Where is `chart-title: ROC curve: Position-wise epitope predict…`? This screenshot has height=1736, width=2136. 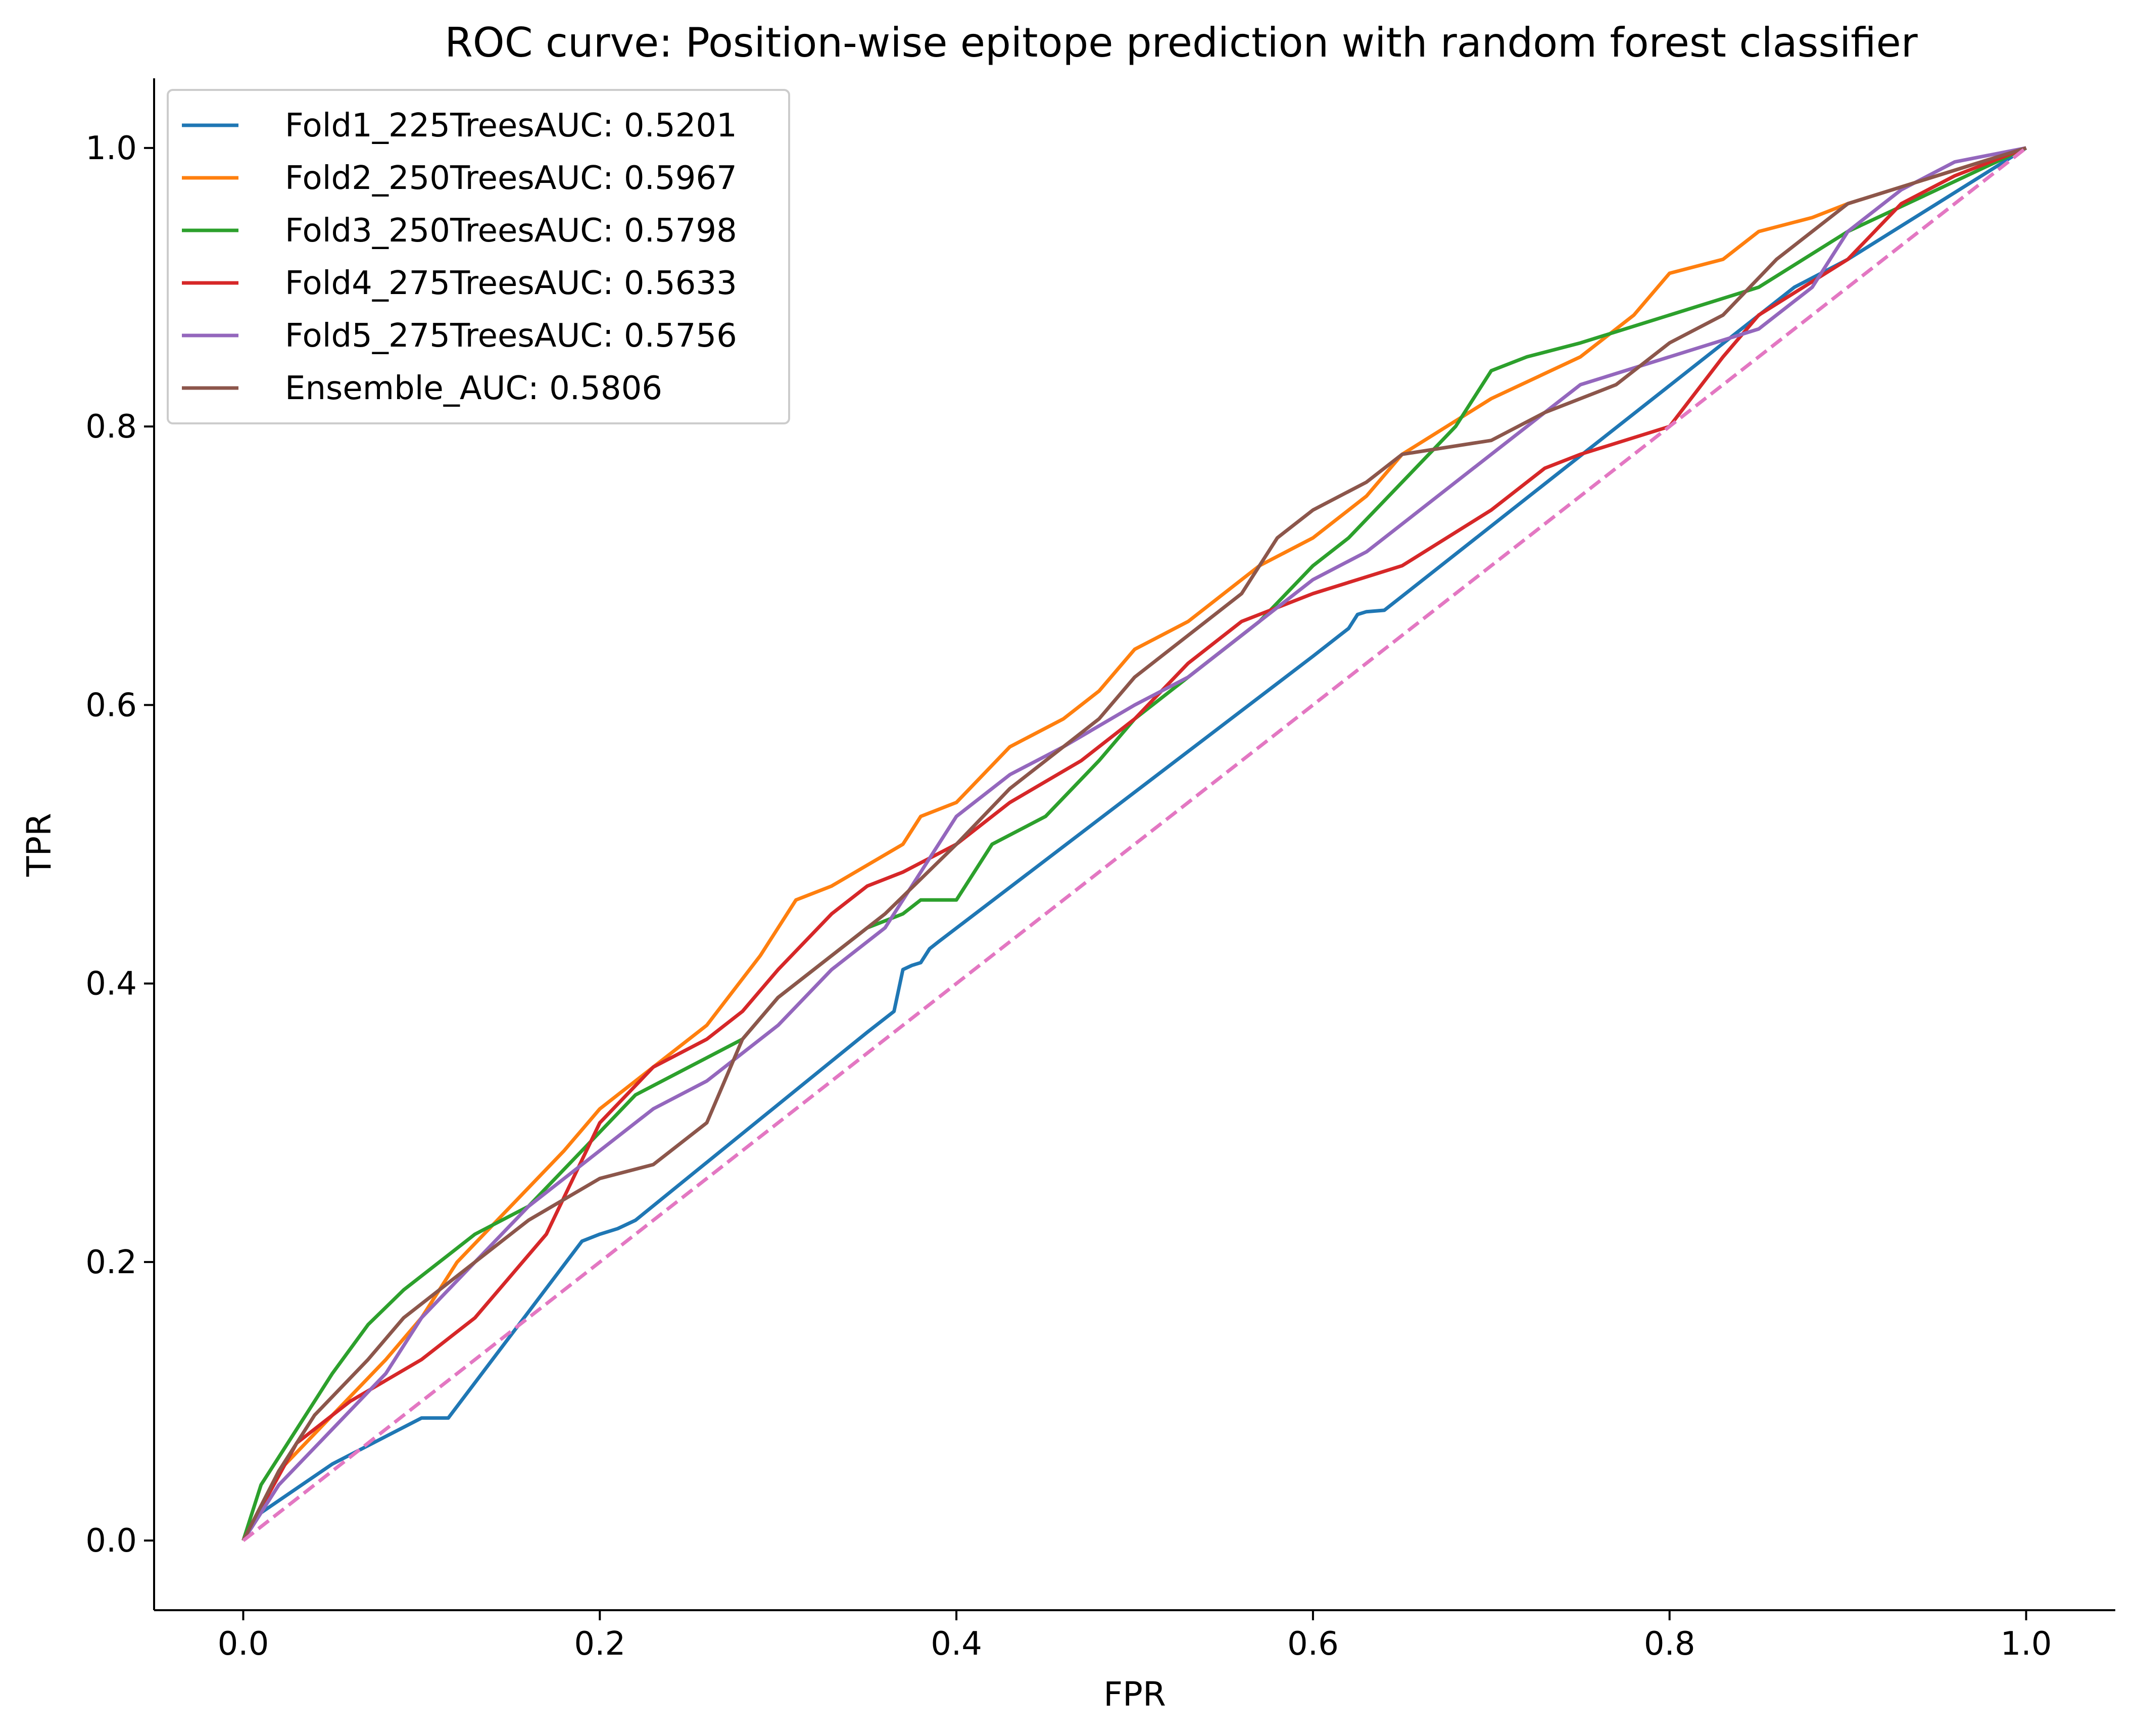
chart-title: ROC curve: Position-wise epitope predict… is located at coordinates (1181, 42).